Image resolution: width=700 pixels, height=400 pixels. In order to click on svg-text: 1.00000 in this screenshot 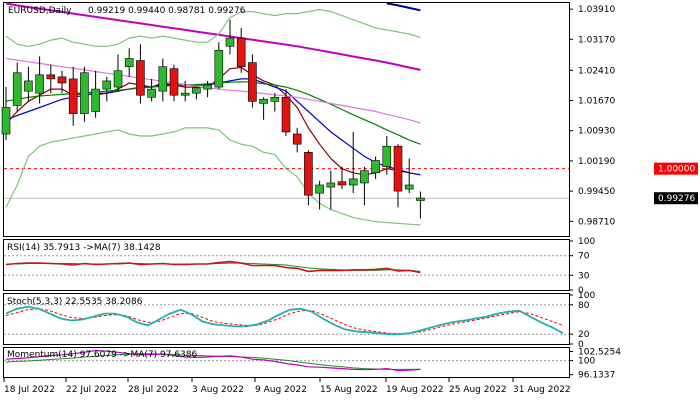, I will do `click(676, 170)`.